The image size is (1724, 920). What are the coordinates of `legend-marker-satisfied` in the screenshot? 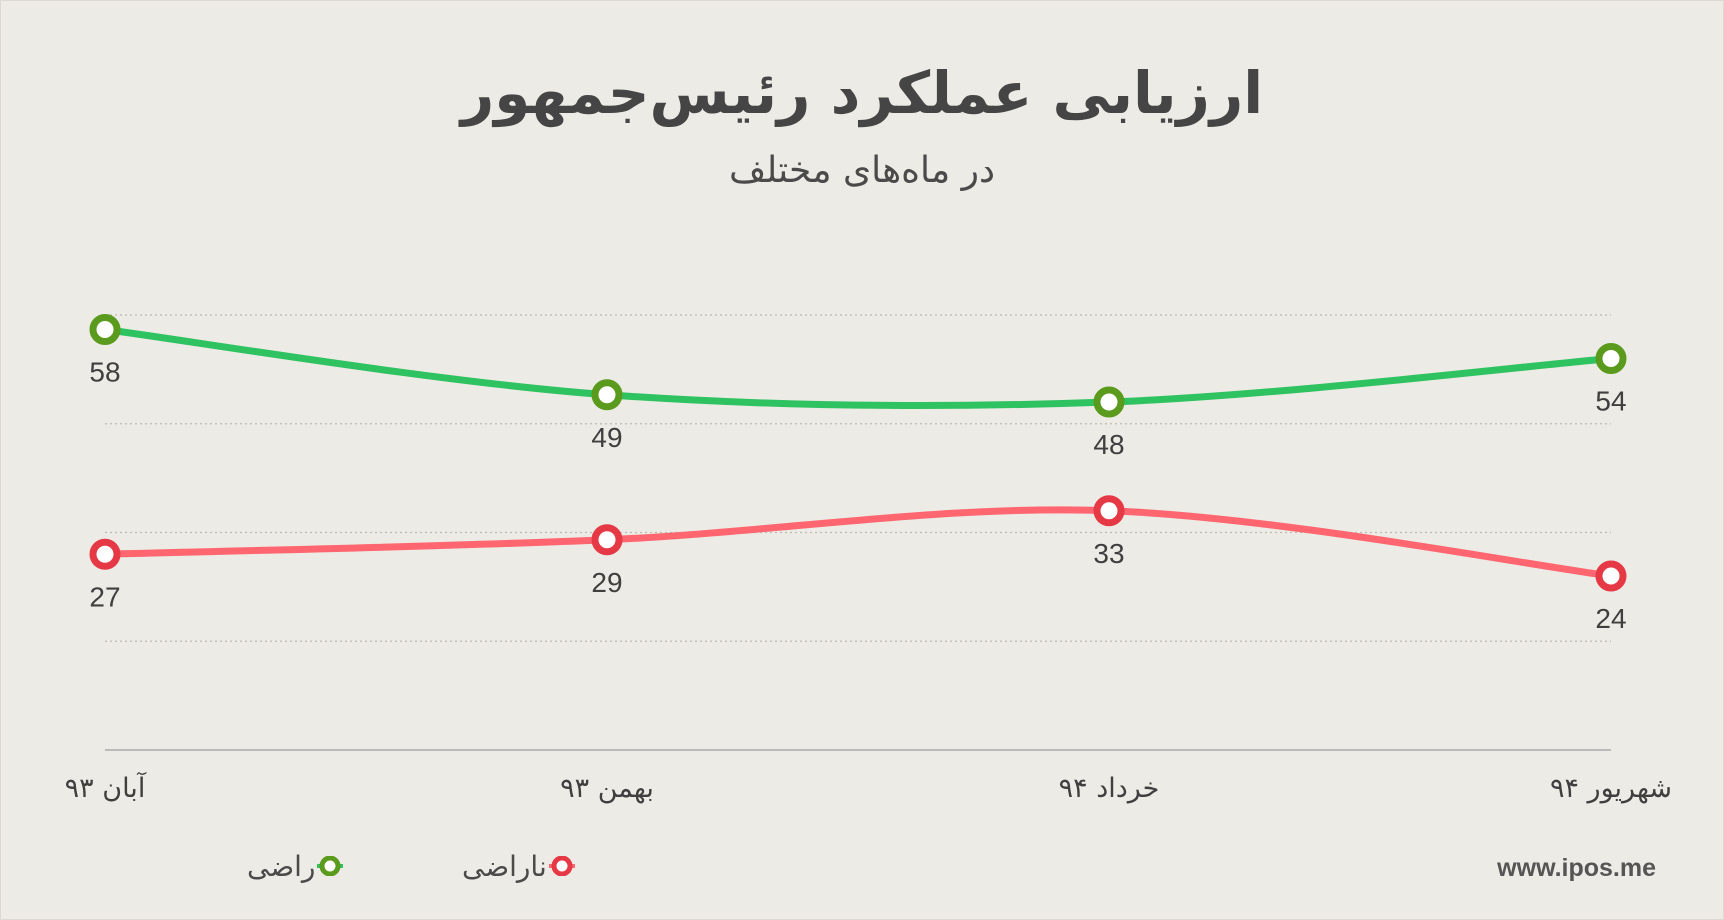 It's located at (330, 866).